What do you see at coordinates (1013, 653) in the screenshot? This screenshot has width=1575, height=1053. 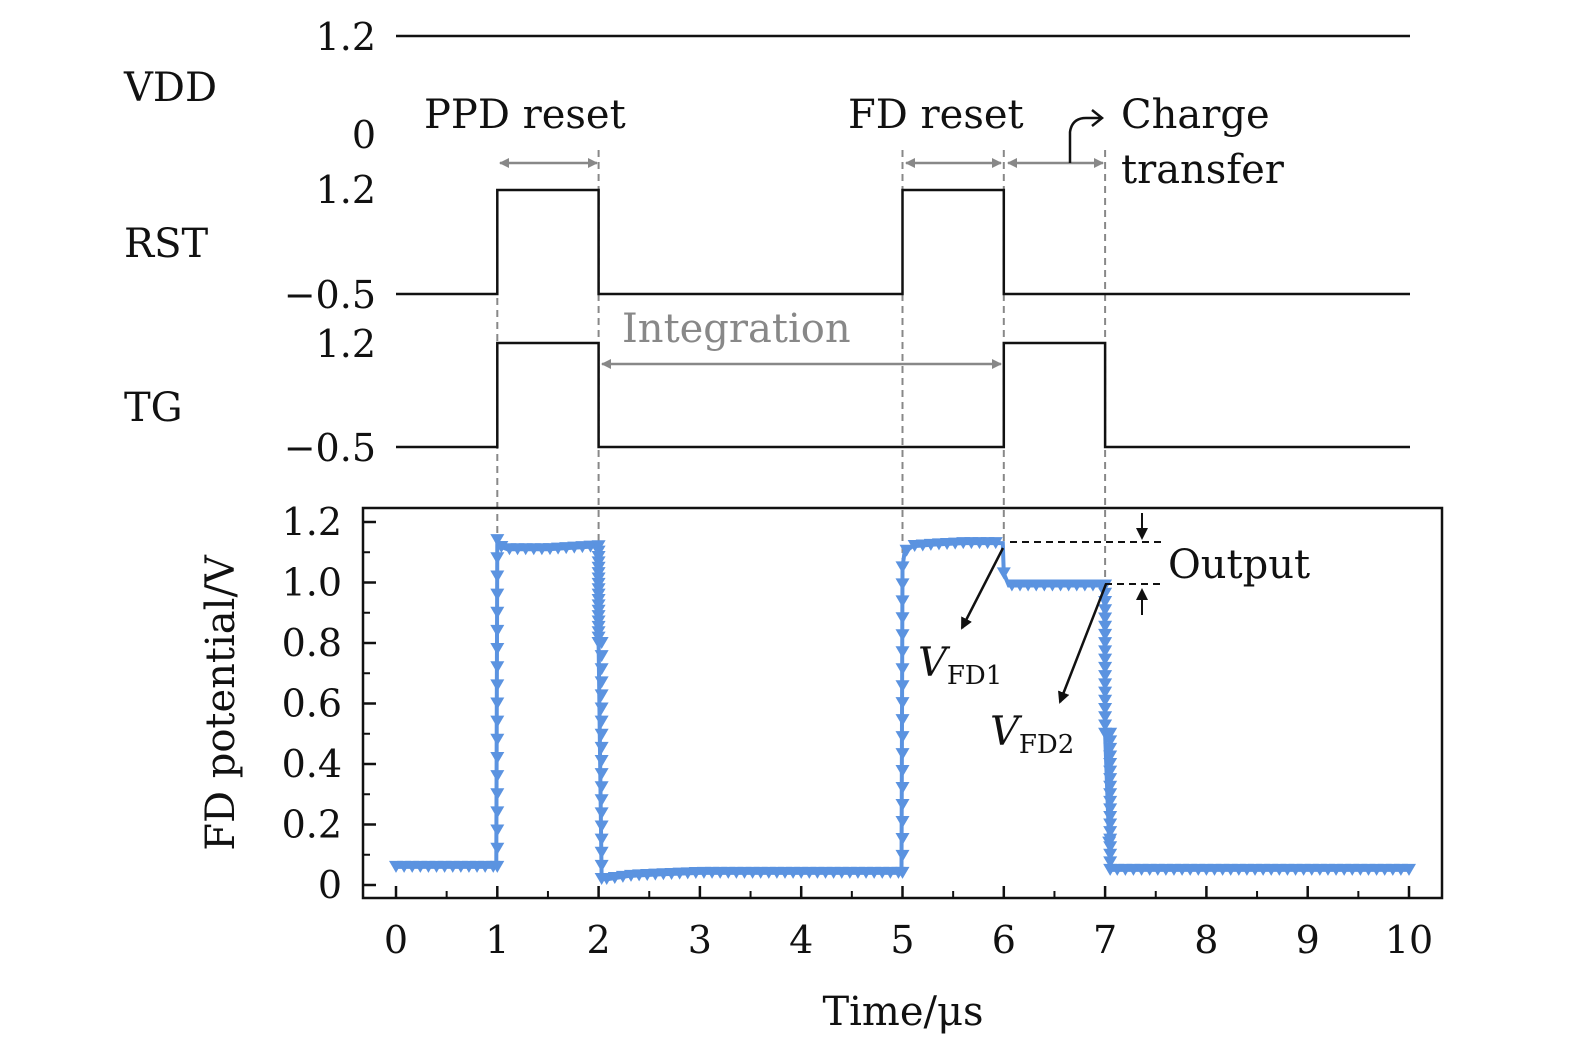 I see `vfd-annotations: VFD1 VFD2` at bounding box center [1013, 653].